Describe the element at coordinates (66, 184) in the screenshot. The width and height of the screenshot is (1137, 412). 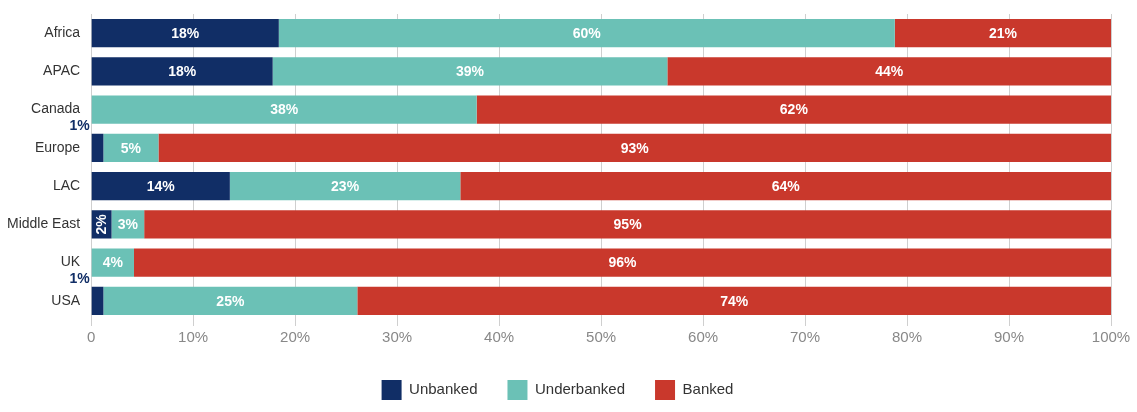
I see `y-tick-label: LAC` at that location.